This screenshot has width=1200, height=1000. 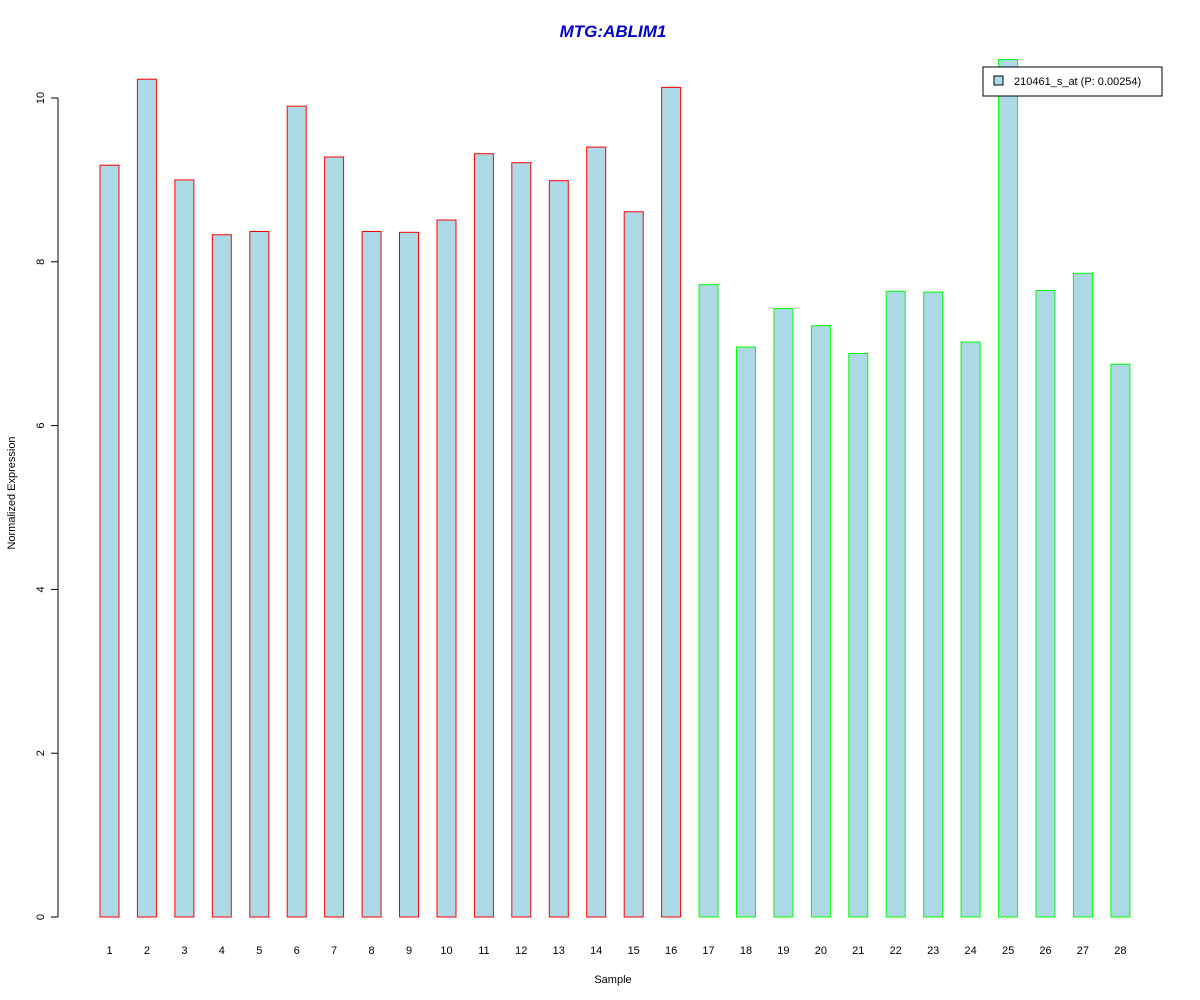 What do you see at coordinates (297, 951) in the screenshot?
I see `x-tick-label: 6` at bounding box center [297, 951].